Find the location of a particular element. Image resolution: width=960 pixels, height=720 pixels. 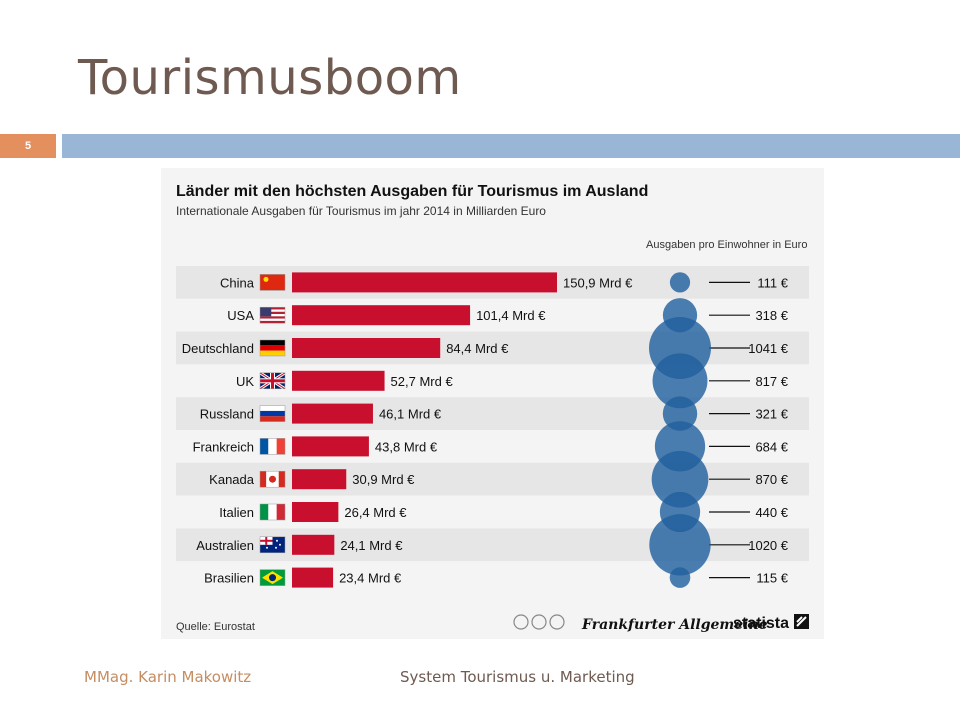

per-capita-label: 1020 € is located at coordinates (768, 545).